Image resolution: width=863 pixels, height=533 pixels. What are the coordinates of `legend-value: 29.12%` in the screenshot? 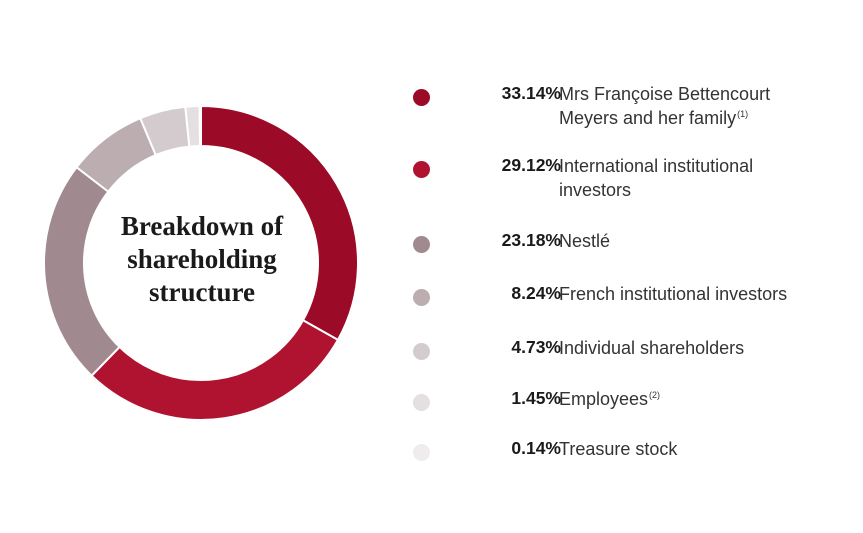 It's located at (531, 165).